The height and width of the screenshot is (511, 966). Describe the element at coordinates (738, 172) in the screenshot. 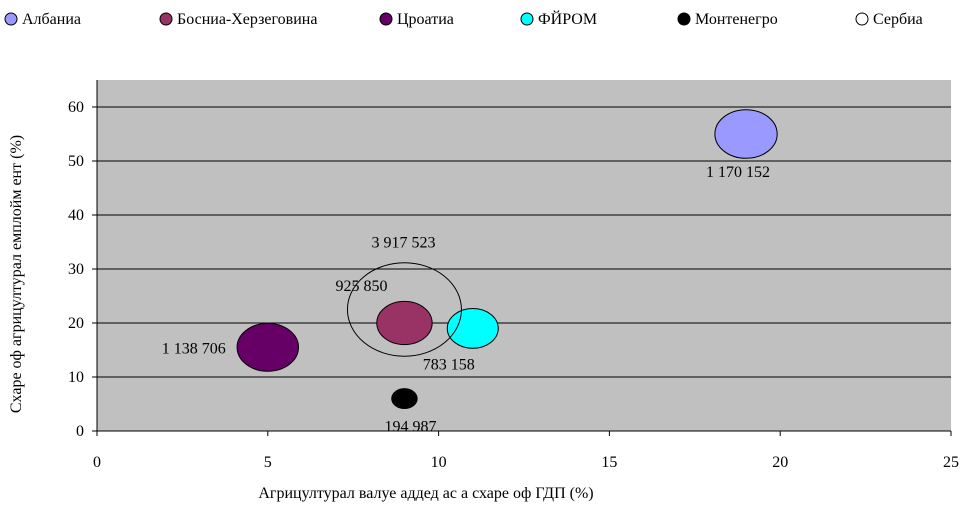

I see `data-label-албаниа: 1 170 152` at that location.